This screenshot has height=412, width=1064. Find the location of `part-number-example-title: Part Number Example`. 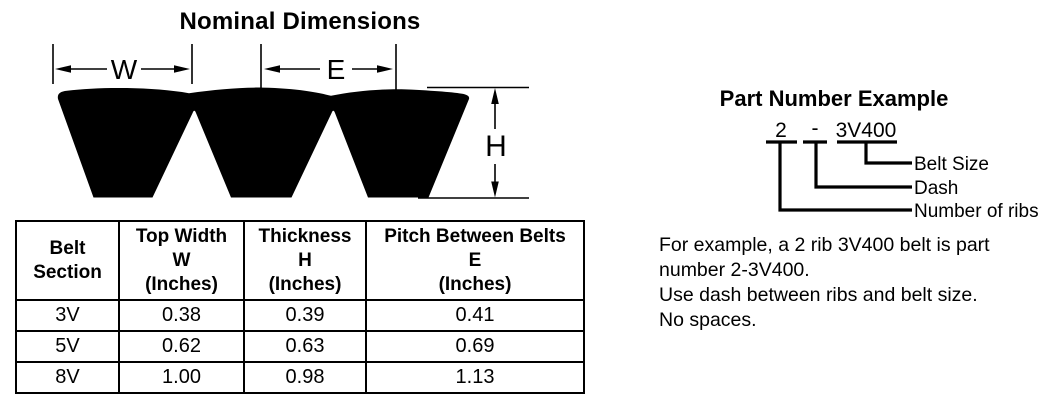

part-number-example-title: Part Number Example is located at coordinates (834, 98).